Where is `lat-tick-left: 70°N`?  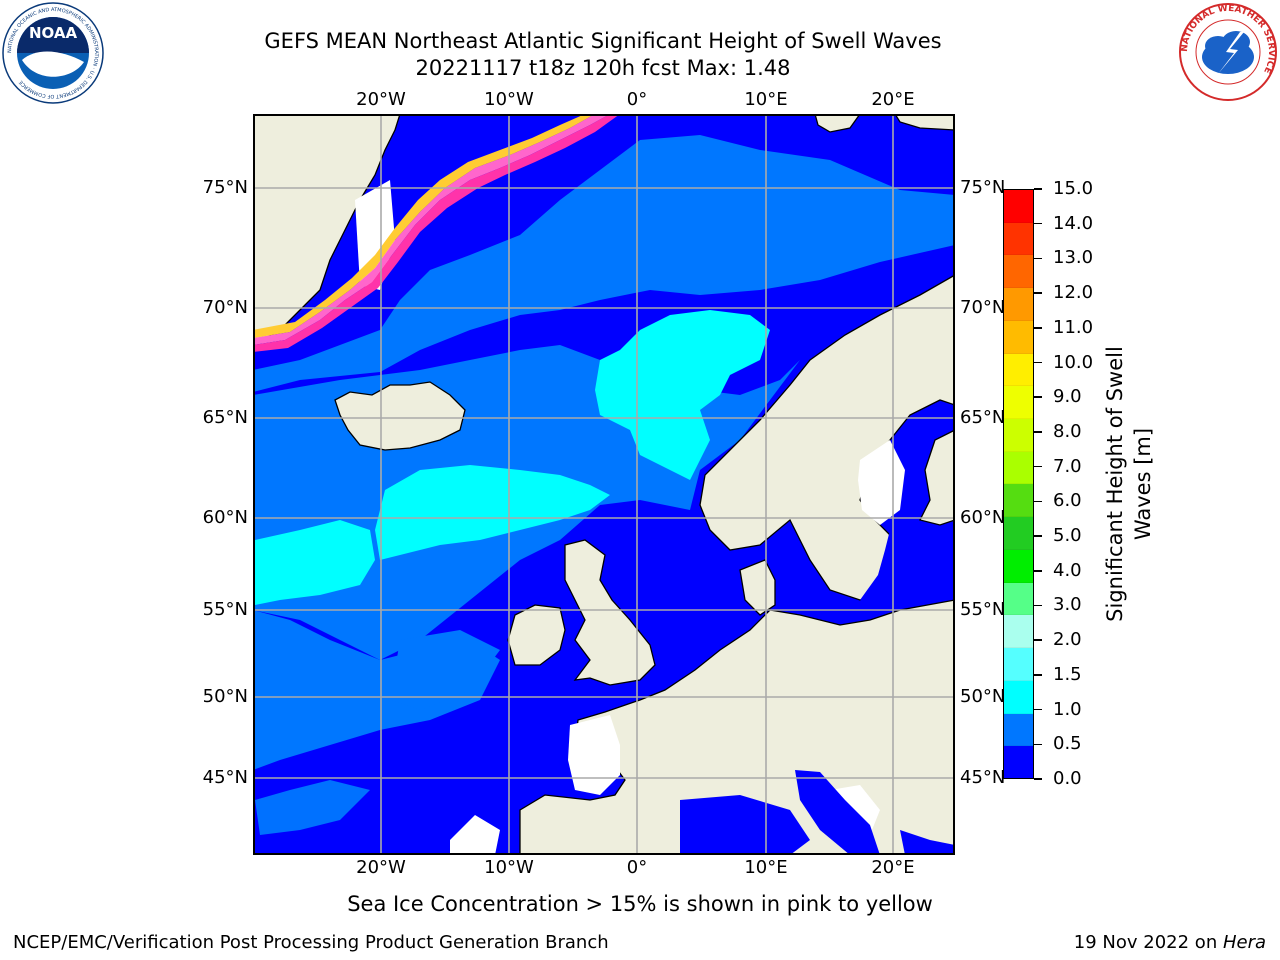
lat-tick-left: 70°N is located at coordinates (200, 308).